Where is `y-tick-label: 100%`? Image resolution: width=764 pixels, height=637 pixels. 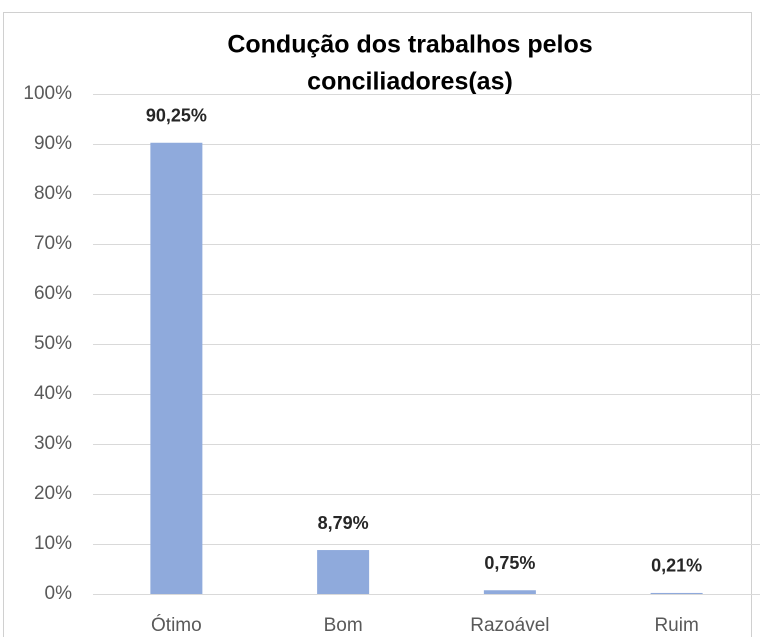 y-tick-label: 100% is located at coordinates (47, 93).